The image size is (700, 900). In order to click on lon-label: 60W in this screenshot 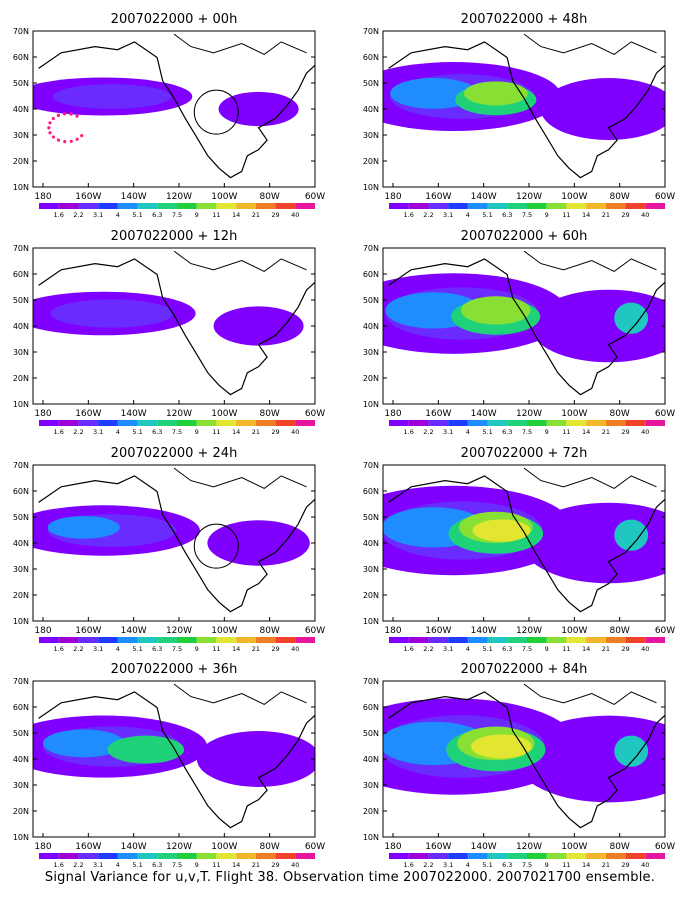, I will do `click(315, 414)`.